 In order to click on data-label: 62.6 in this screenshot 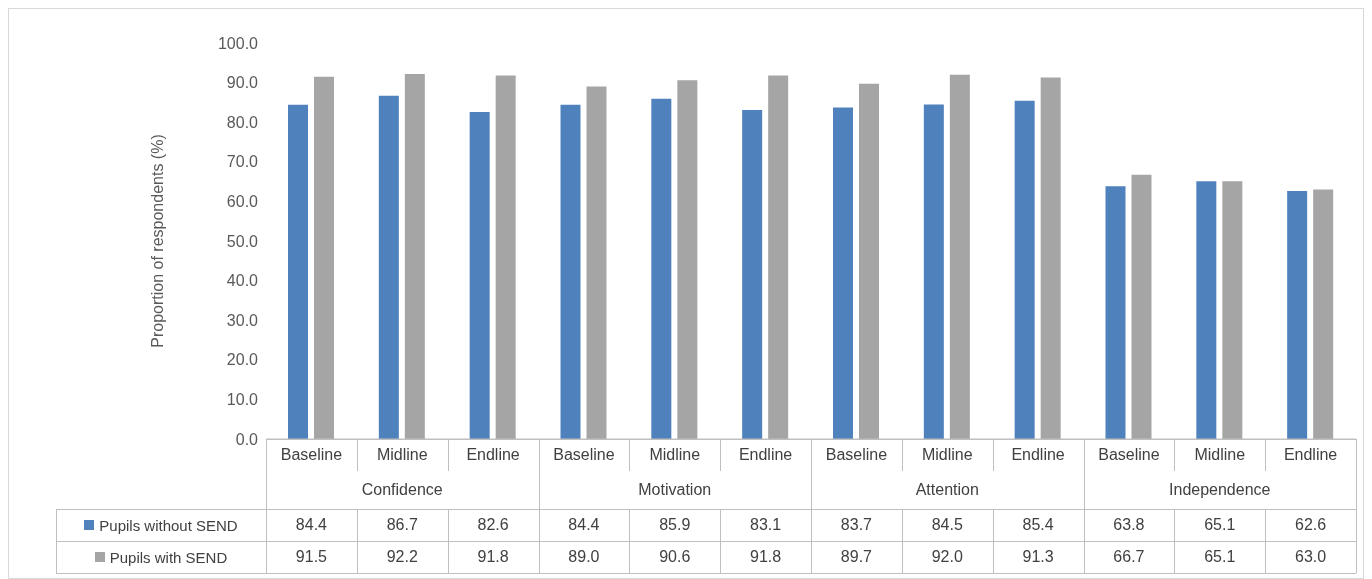, I will do `click(1311, 525)`.